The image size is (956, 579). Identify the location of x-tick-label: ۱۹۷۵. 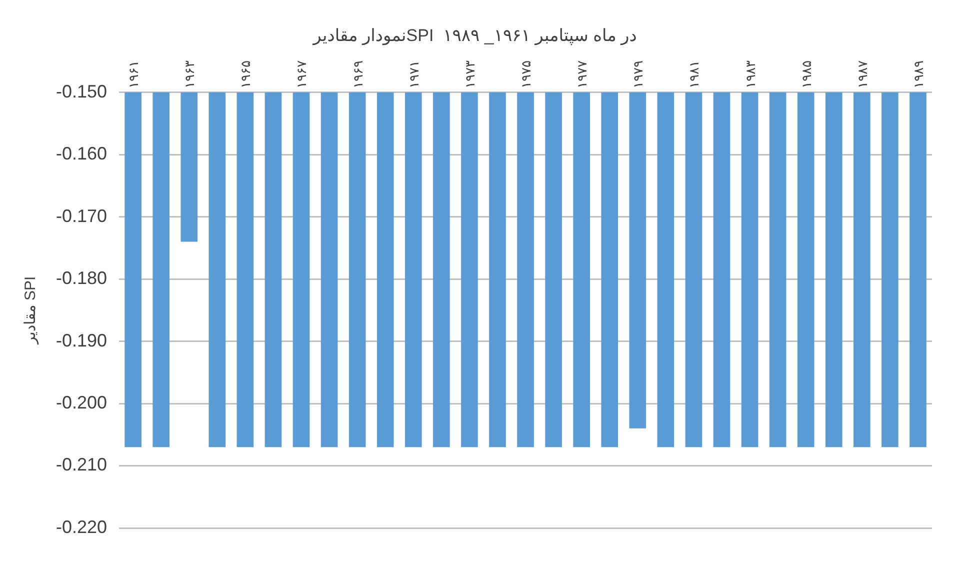
(526, 74).